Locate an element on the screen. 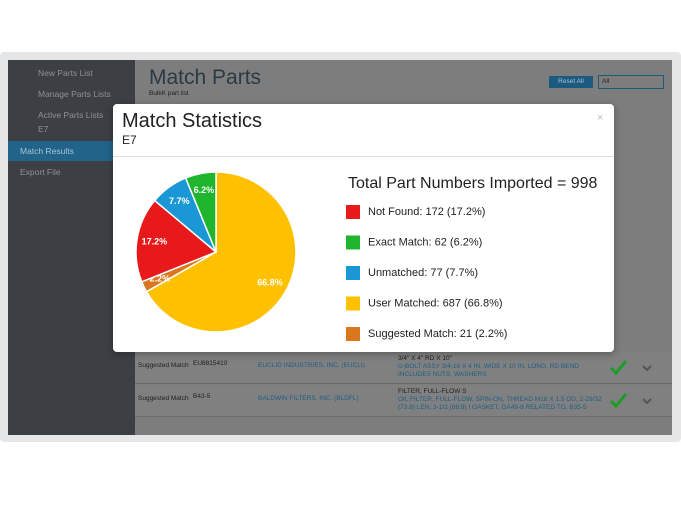 The height and width of the screenshot is (511, 681). table-cell: BALDWIN FILTERS, INC. (BLDFL) is located at coordinates (308, 398).